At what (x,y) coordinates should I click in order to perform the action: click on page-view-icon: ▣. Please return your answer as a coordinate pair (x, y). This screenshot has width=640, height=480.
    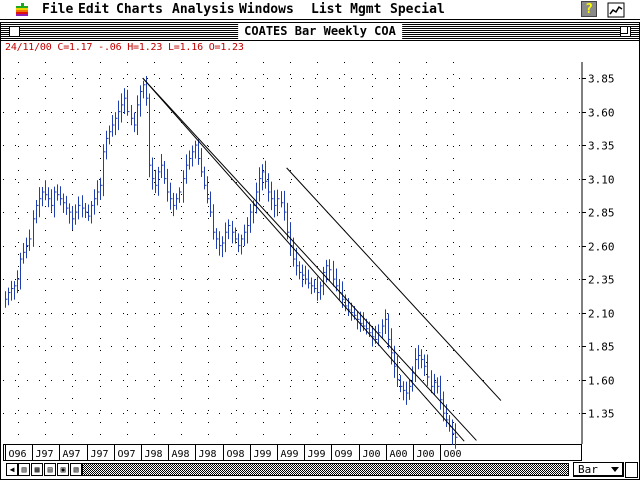
    Looking at the image, I should click on (63, 469).